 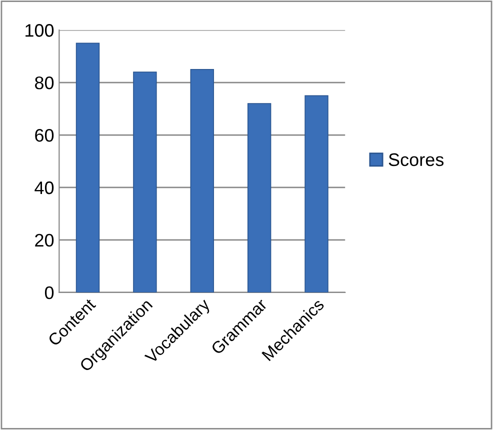 I want to click on y-tick-label: 0, so click(x=49, y=293).